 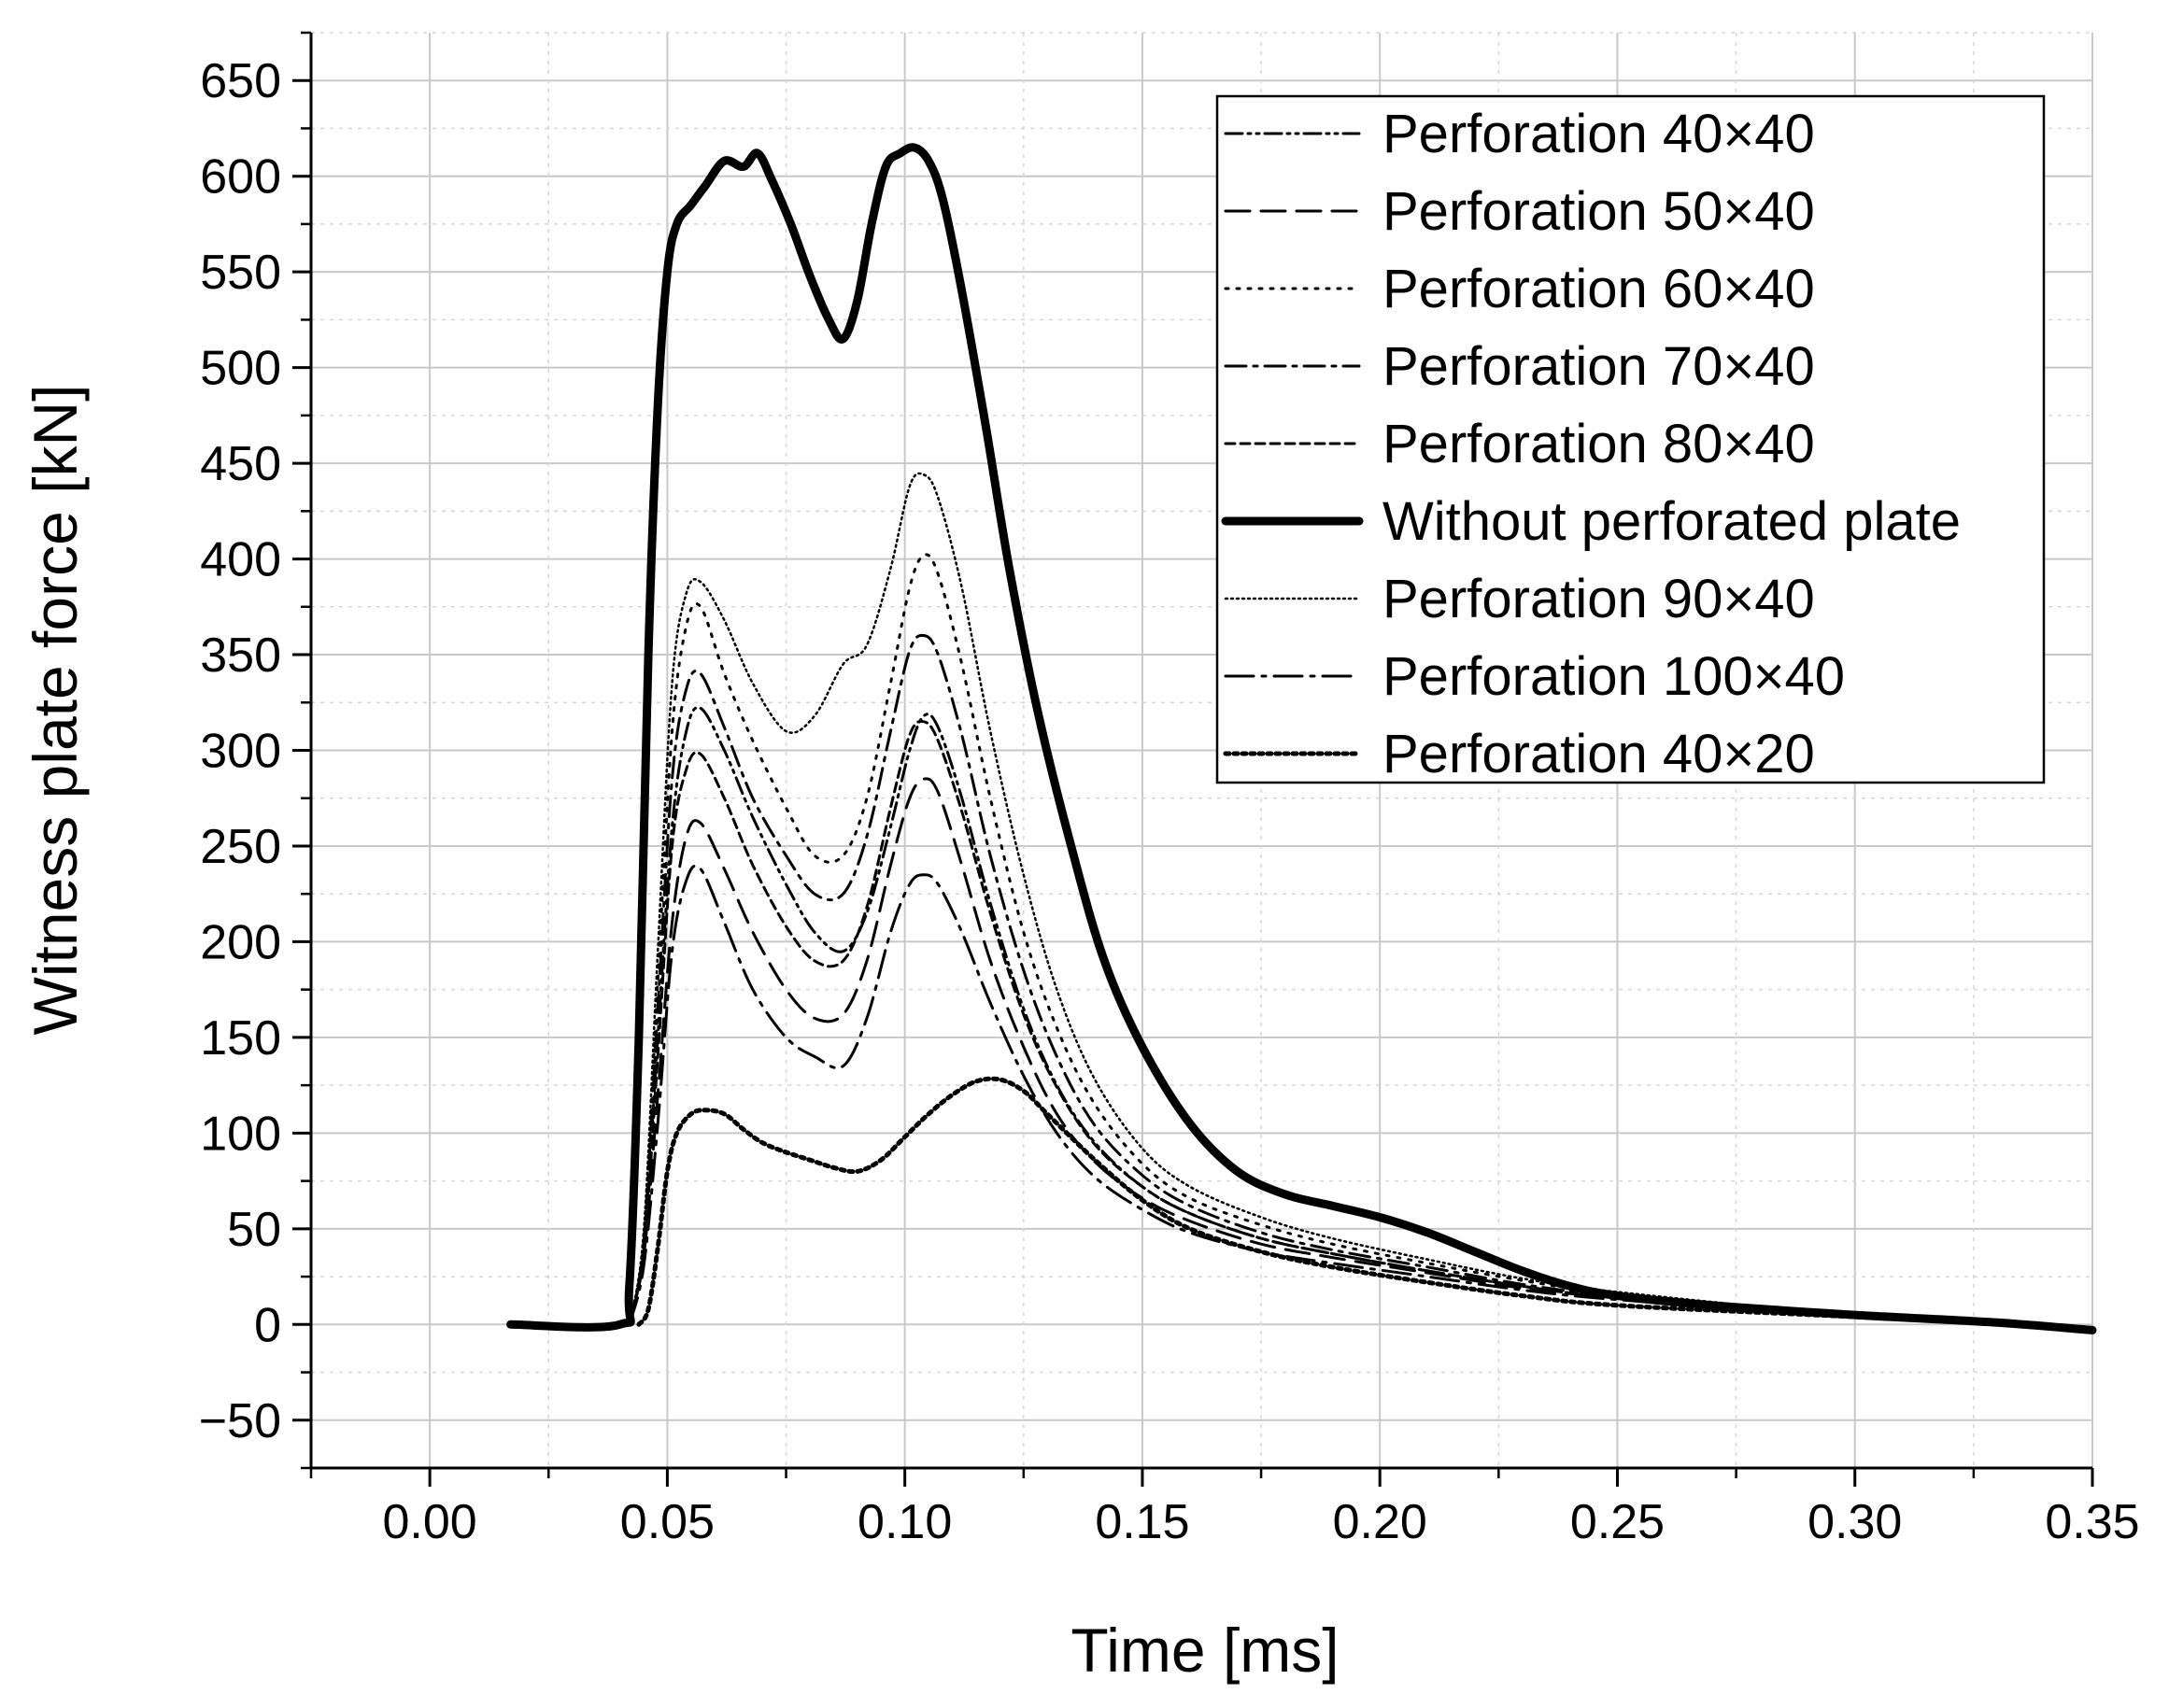 What do you see at coordinates (240, 942) in the screenshot?
I see `y-tick-label: 200` at bounding box center [240, 942].